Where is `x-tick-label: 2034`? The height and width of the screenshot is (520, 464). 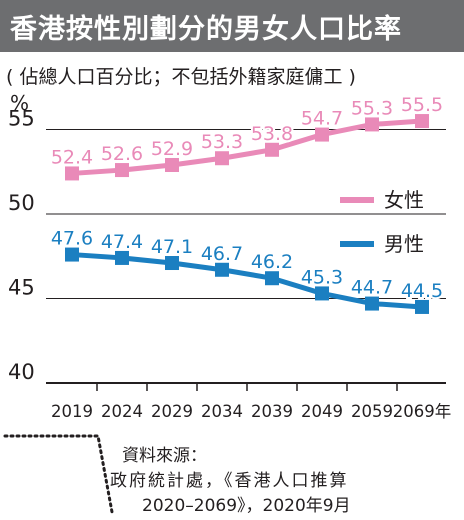
x-tick-label: 2034 is located at coordinates (222, 411).